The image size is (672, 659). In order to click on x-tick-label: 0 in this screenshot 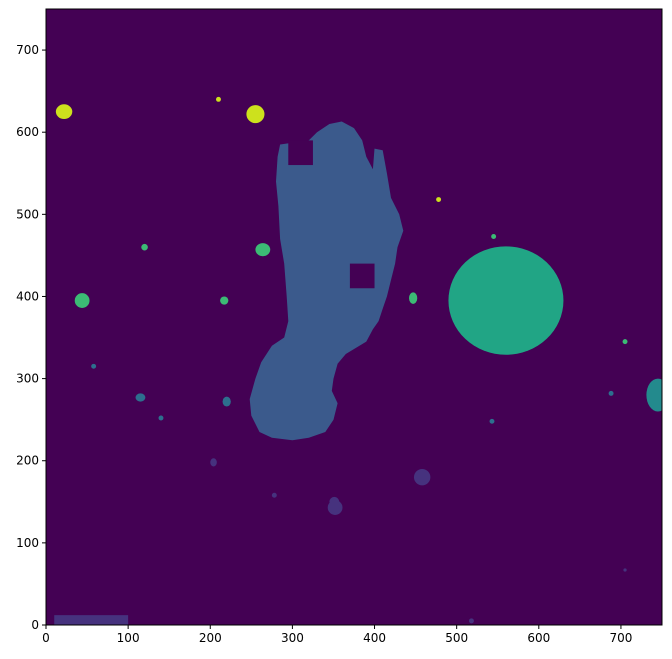, I will do `click(46, 638)`.